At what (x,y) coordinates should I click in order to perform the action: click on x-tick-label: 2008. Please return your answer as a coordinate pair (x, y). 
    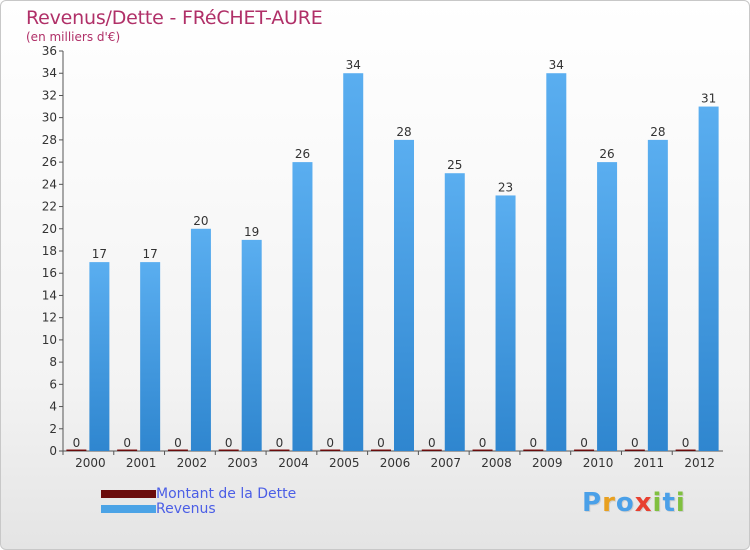
    Looking at the image, I should click on (496, 463).